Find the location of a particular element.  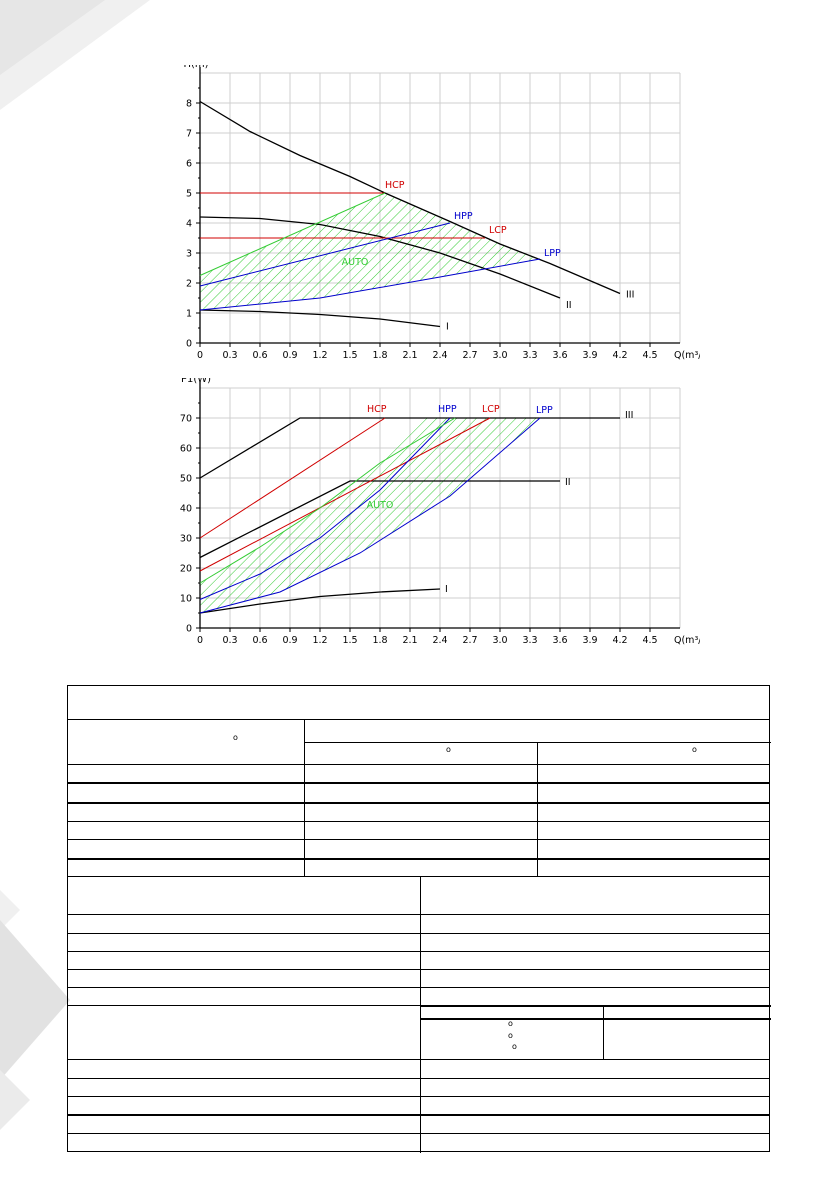

y-axis-label: H(m) is located at coordinates (195, 67).